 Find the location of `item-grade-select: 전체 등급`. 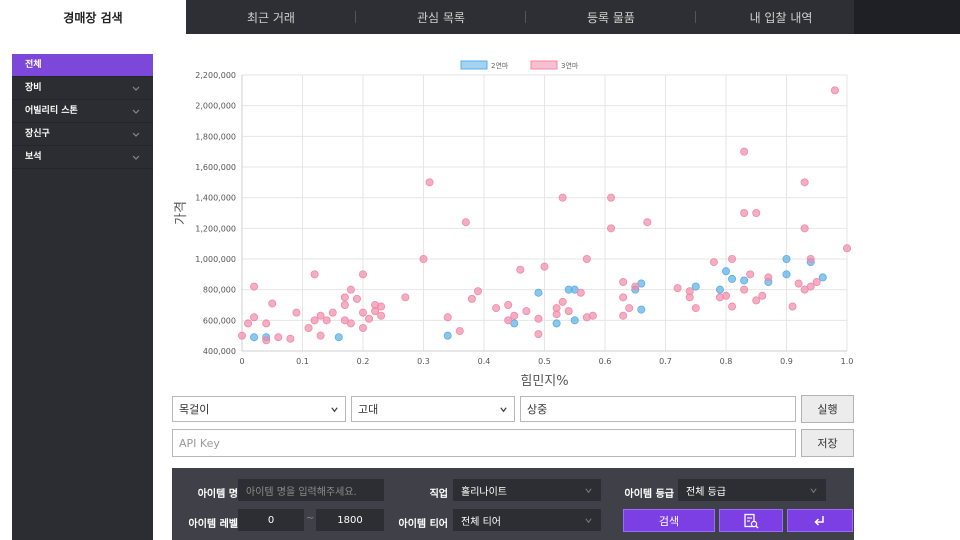

item-grade-select: 전체 등급 is located at coordinates (752, 490).